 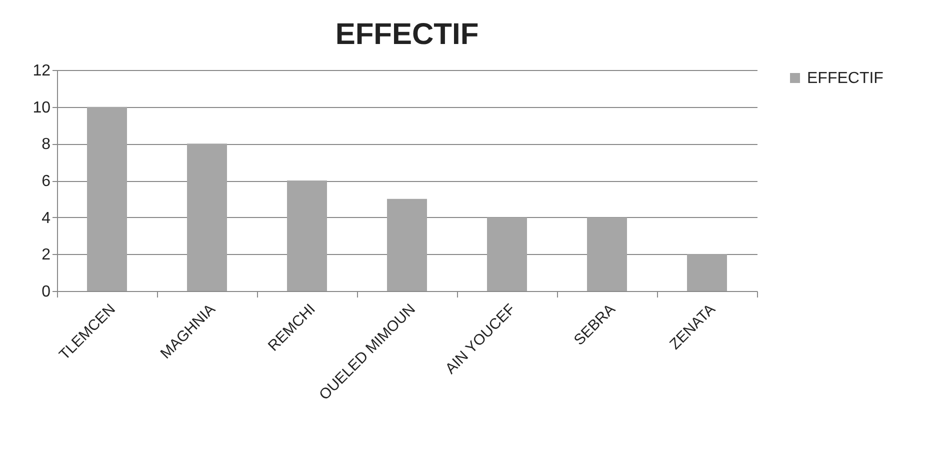 I want to click on y-tick-label: 0, so click(x=46, y=292).